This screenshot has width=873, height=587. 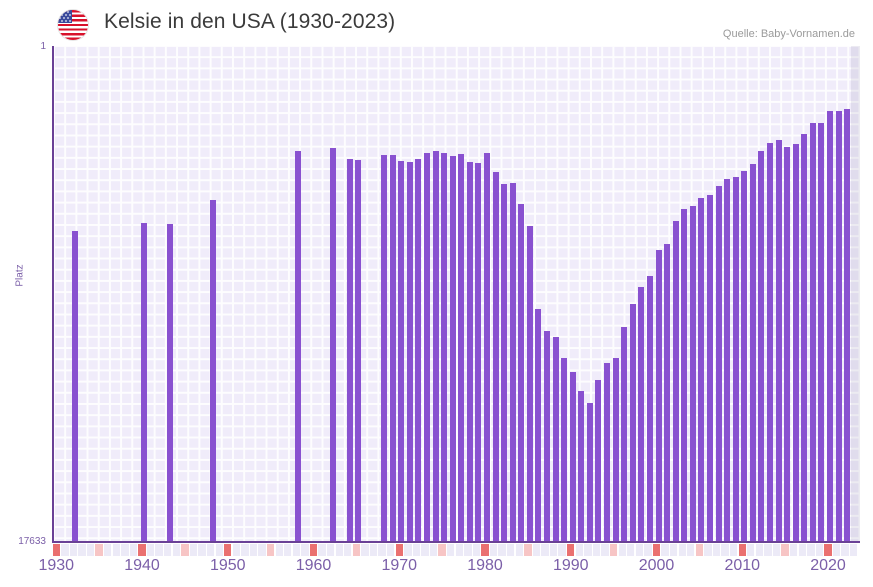 What do you see at coordinates (511, 550) in the screenshot?
I see `x-tick-1983` at bounding box center [511, 550].